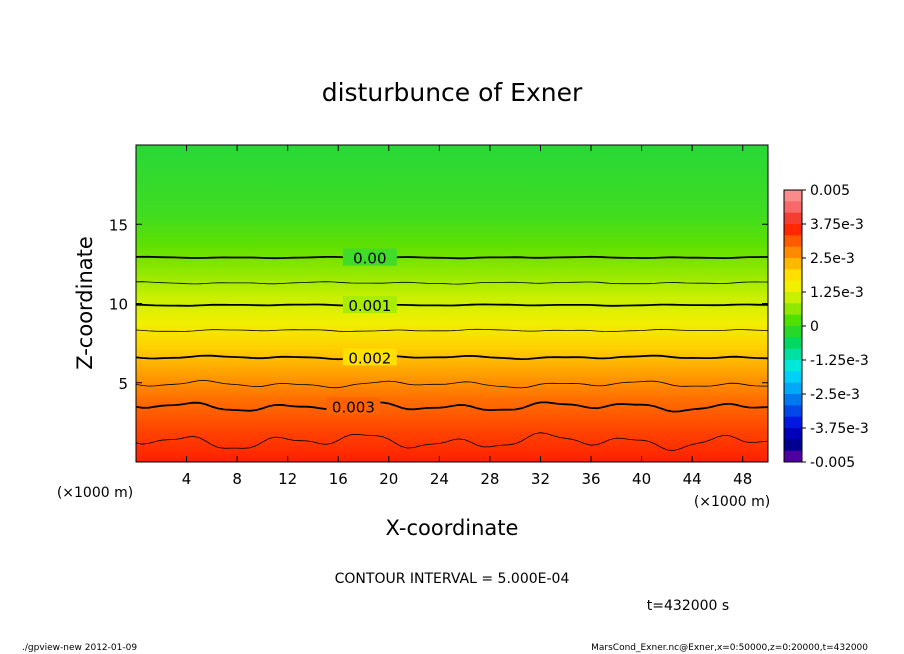  What do you see at coordinates (439, 479) in the screenshot?
I see `x-tick-label: 24` at bounding box center [439, 479].